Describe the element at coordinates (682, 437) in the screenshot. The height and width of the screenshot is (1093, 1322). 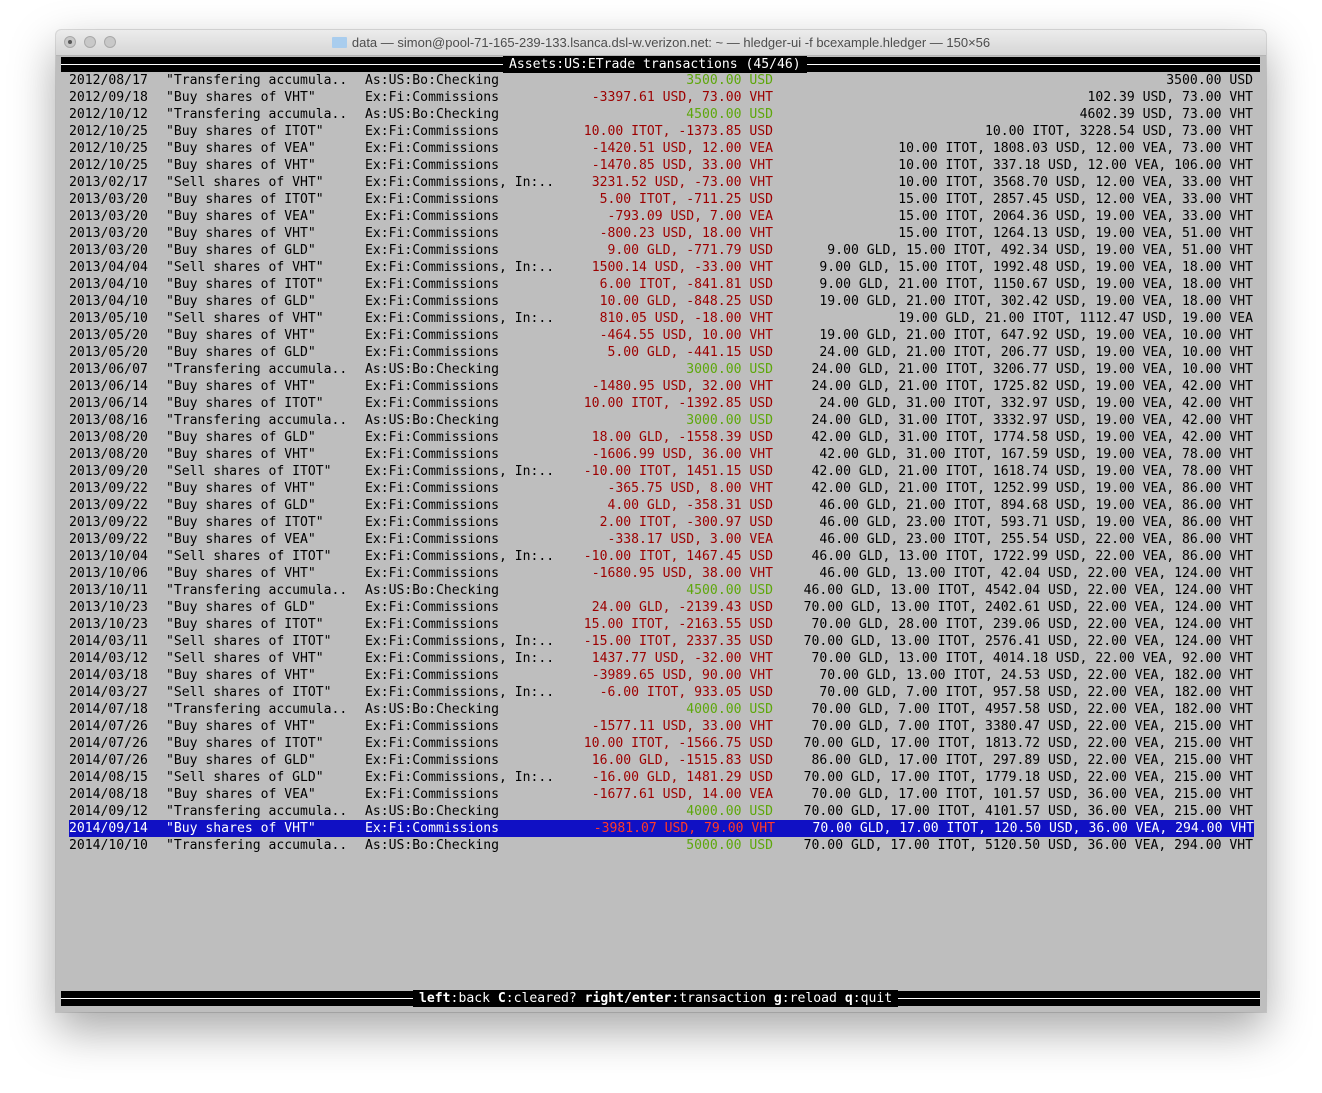
I see `transaction-change: 18.00 GLD, -1558.39 USD` at that location.